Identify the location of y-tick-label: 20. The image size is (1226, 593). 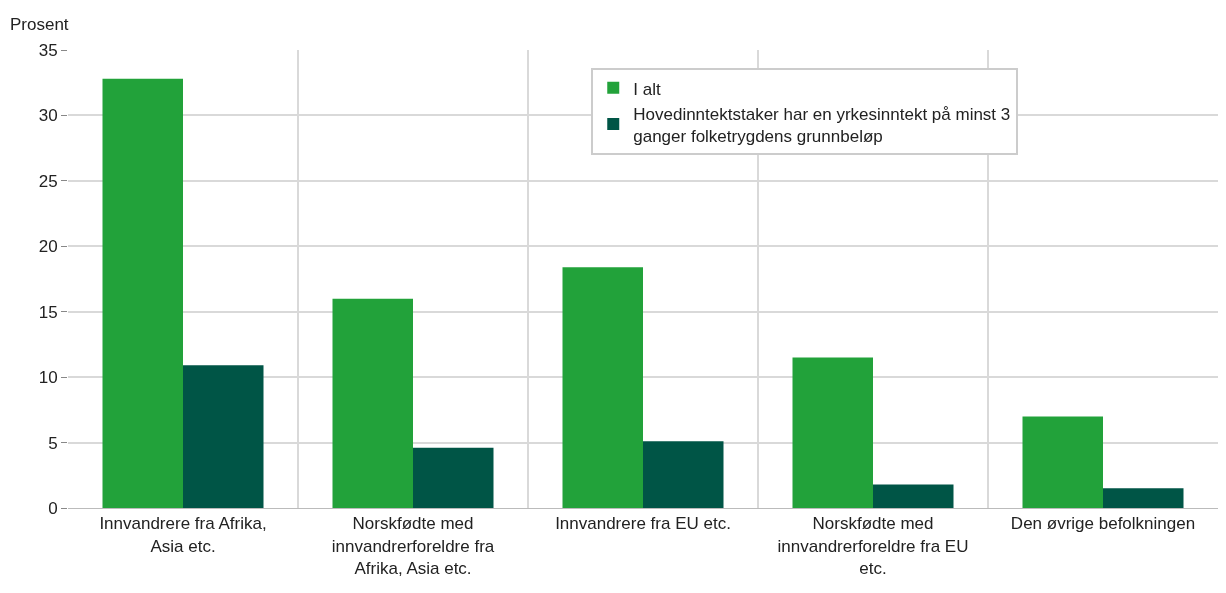
(48, 247).